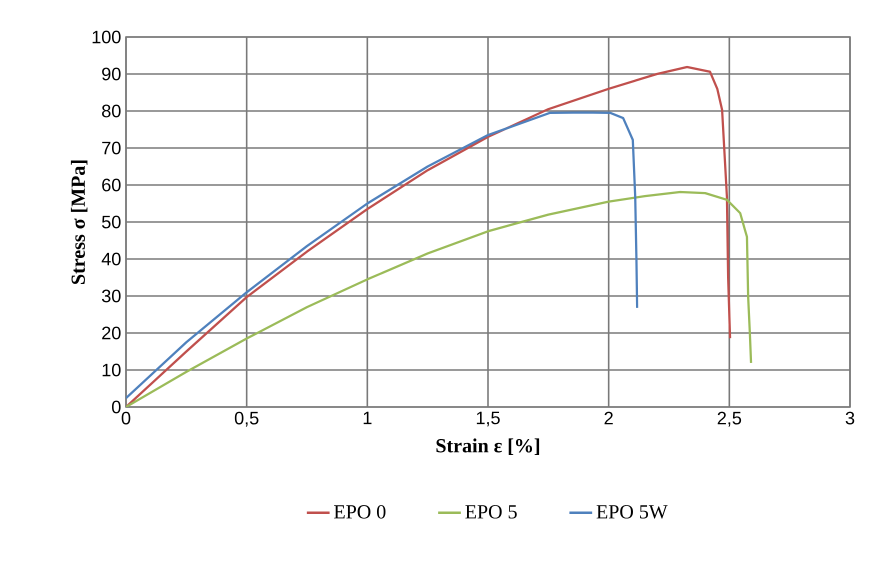 The height and width of the screenshot is (569, 890). What do you see at coordinates (111, 185) in the screenshot?
I see `y-tick-label: 60` at bounding box center [111, 185].